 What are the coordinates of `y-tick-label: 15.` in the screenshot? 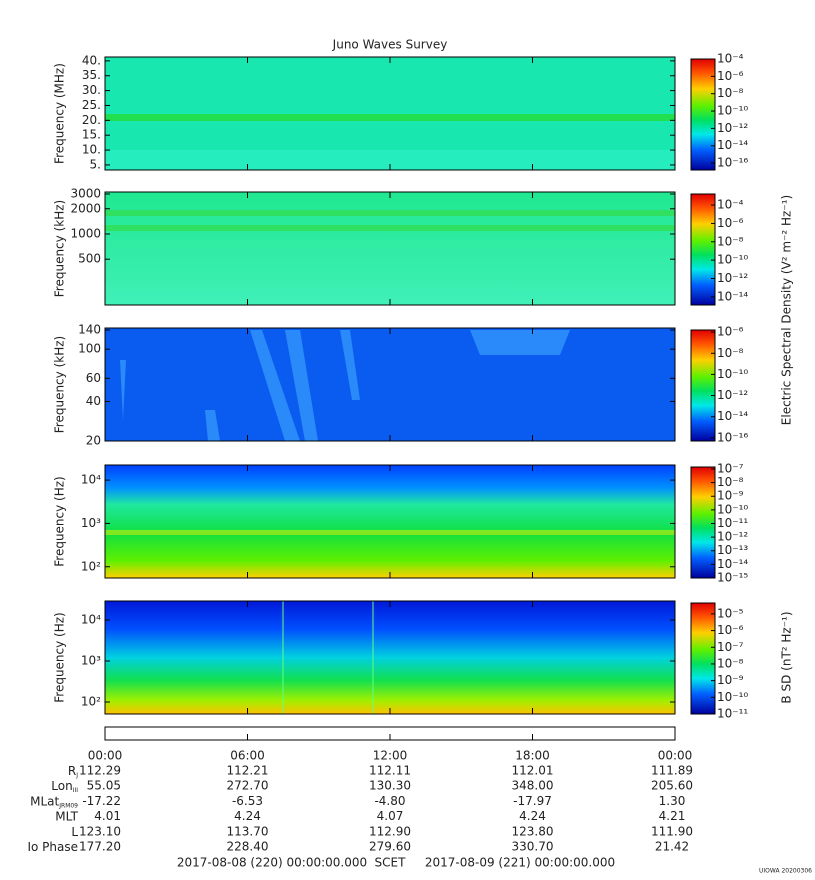 It's located at (91, 135).